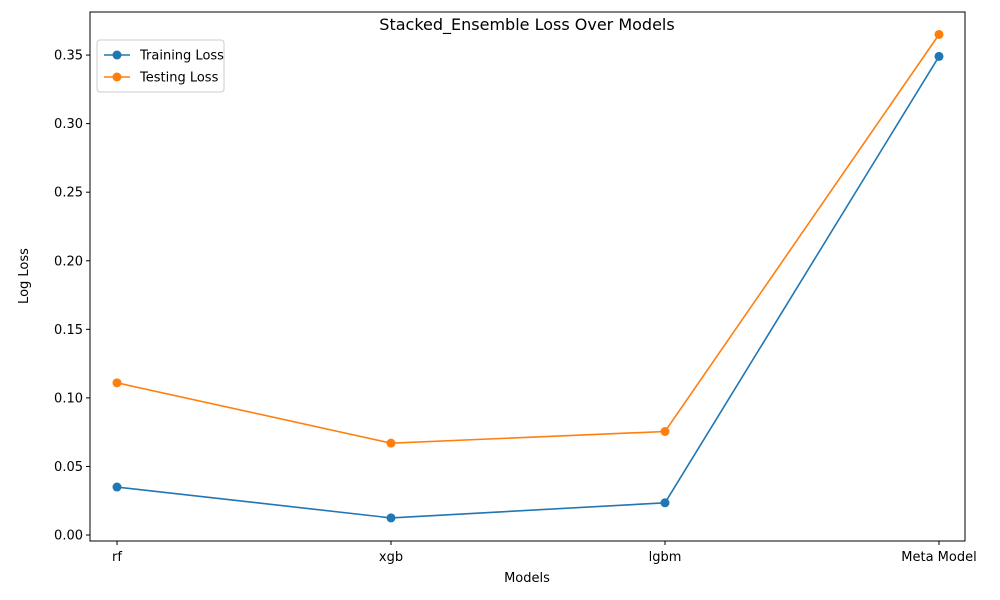 Image resolution: width=1000 pixels, height=600 pixels. What do you see at coordinates (68, 193) in the screenshot?
I see `y-tick-label: 0.25` at bounding box center [68, 193].